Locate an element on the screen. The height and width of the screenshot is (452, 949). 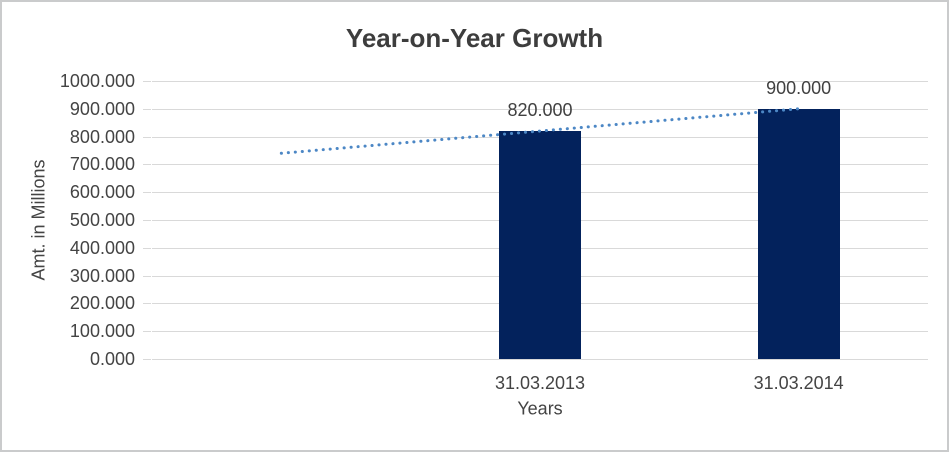
bar-value-label: 900.000 is located at coordinates (799, 87).